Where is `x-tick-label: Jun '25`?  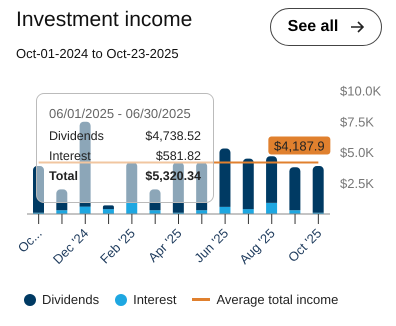 x-tick-label: Jun '25 is located at coordinates (211, 246).